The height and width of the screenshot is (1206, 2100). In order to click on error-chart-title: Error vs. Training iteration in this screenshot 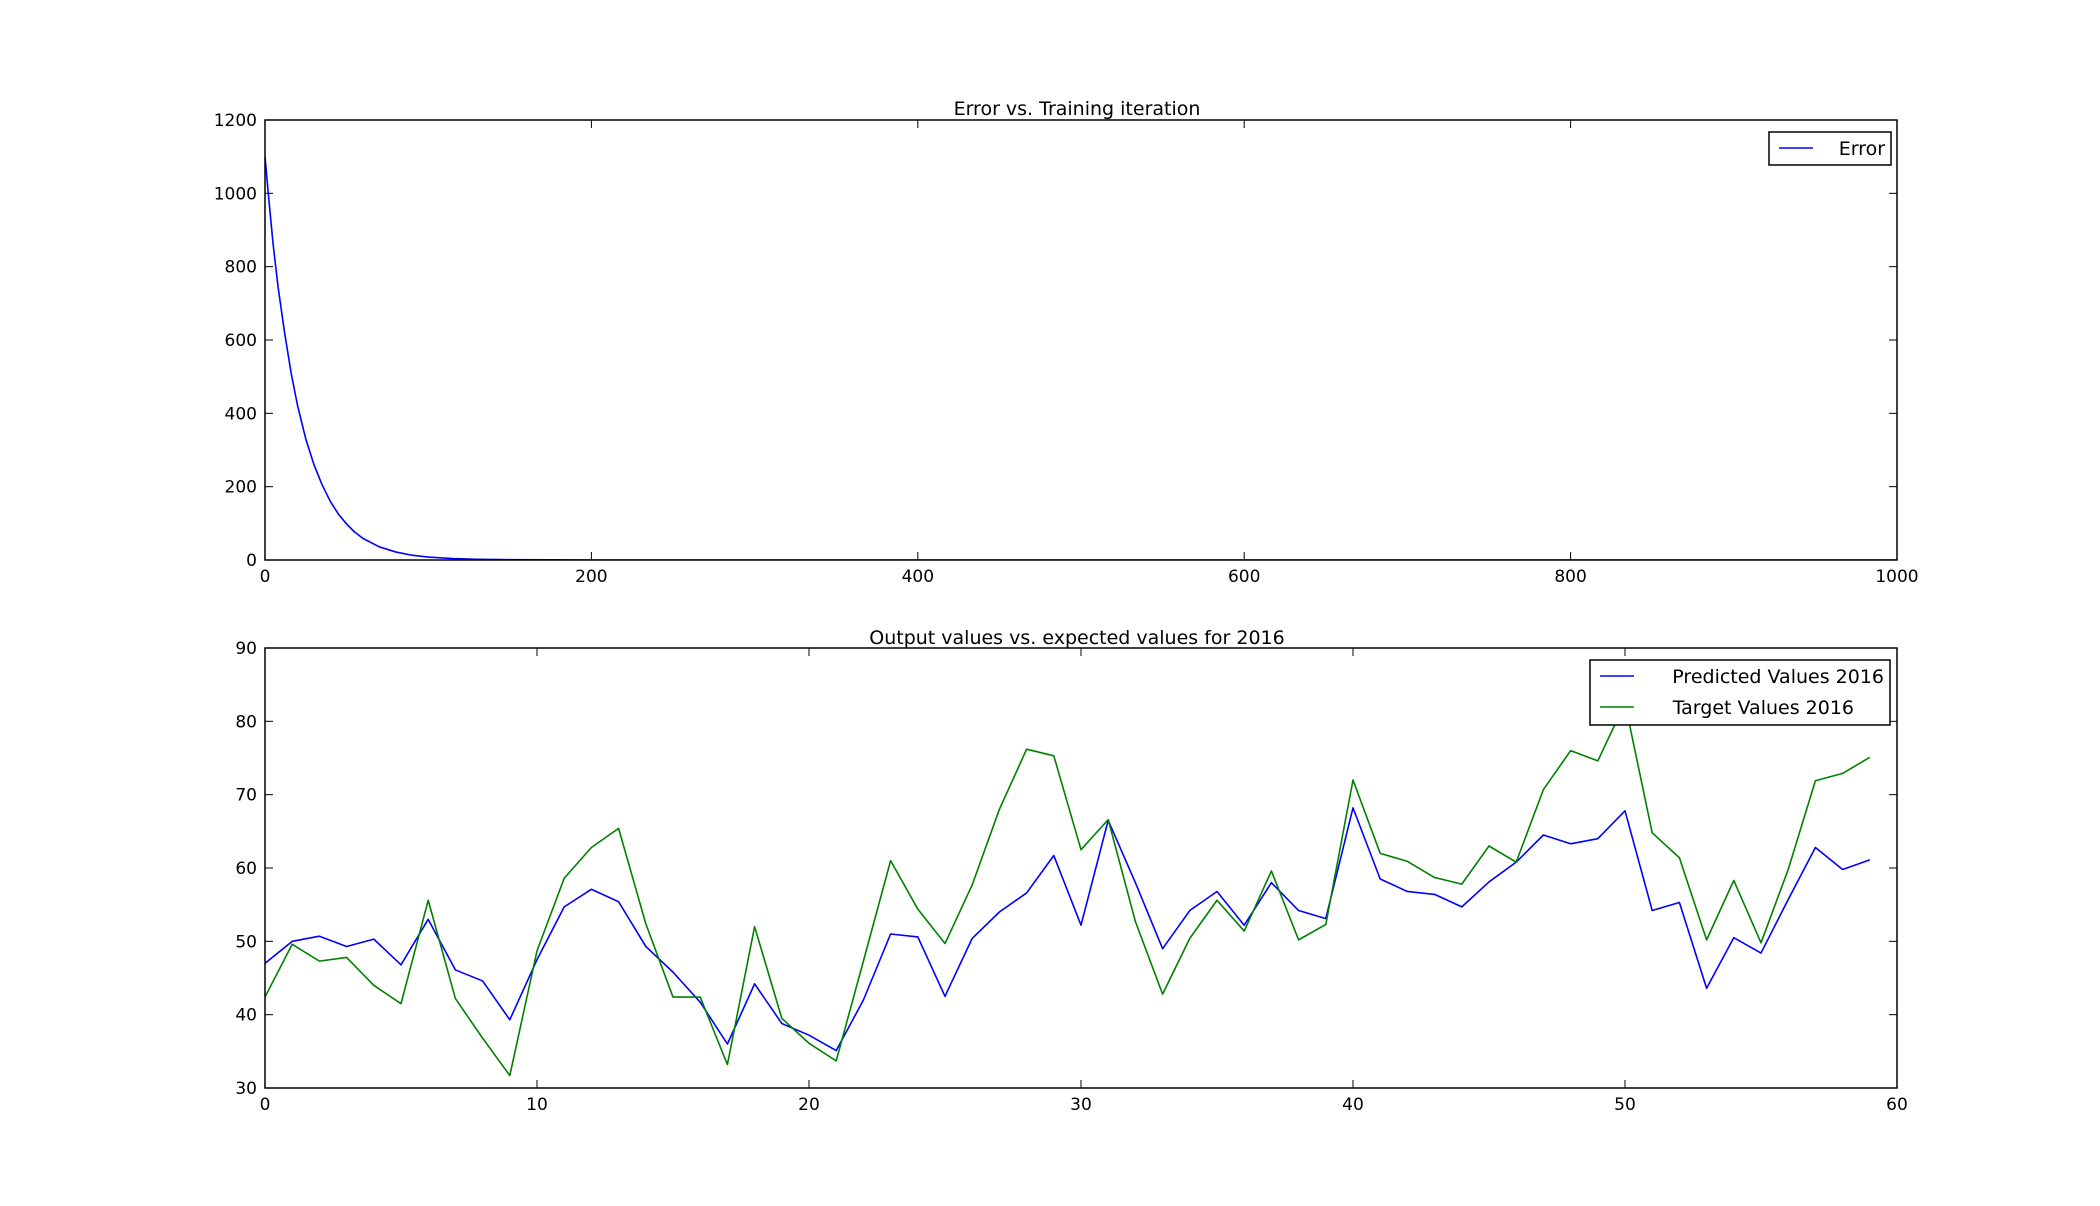, I will do `click(1077, 109)`.